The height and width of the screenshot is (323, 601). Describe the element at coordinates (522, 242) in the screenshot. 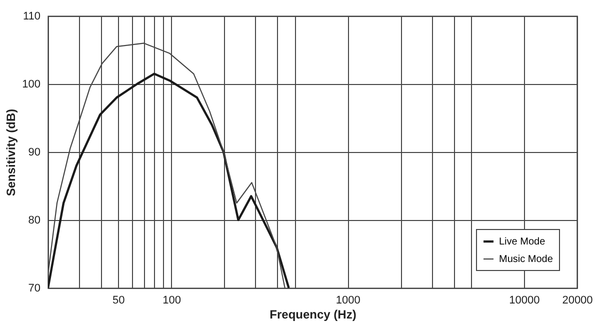

I see `legend-label: Live Mode` at that location.